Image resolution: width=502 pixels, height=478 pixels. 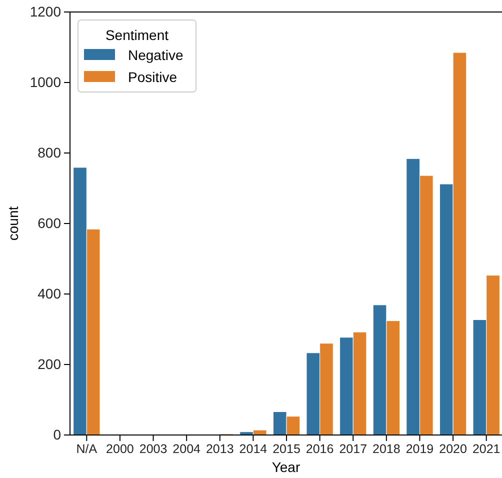 I want to click on legend-label: Positive, so click(x=153, y=77).